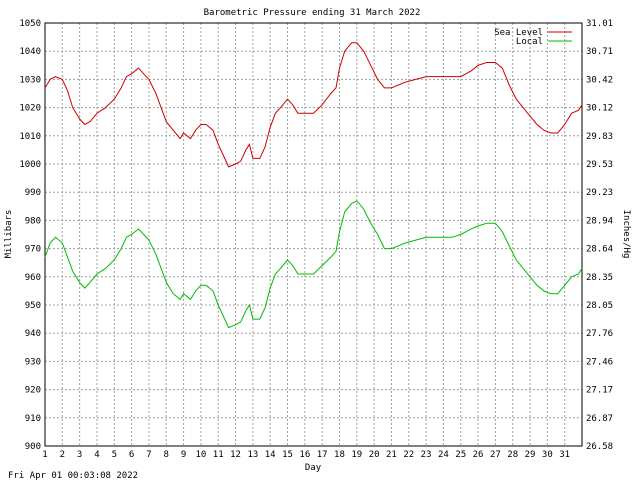 The height and width of the screenshot is (480, 640). Describe the element at coordinates (599, 250) in the screenshot. I see `right-tick-label: 28.64` at that location.